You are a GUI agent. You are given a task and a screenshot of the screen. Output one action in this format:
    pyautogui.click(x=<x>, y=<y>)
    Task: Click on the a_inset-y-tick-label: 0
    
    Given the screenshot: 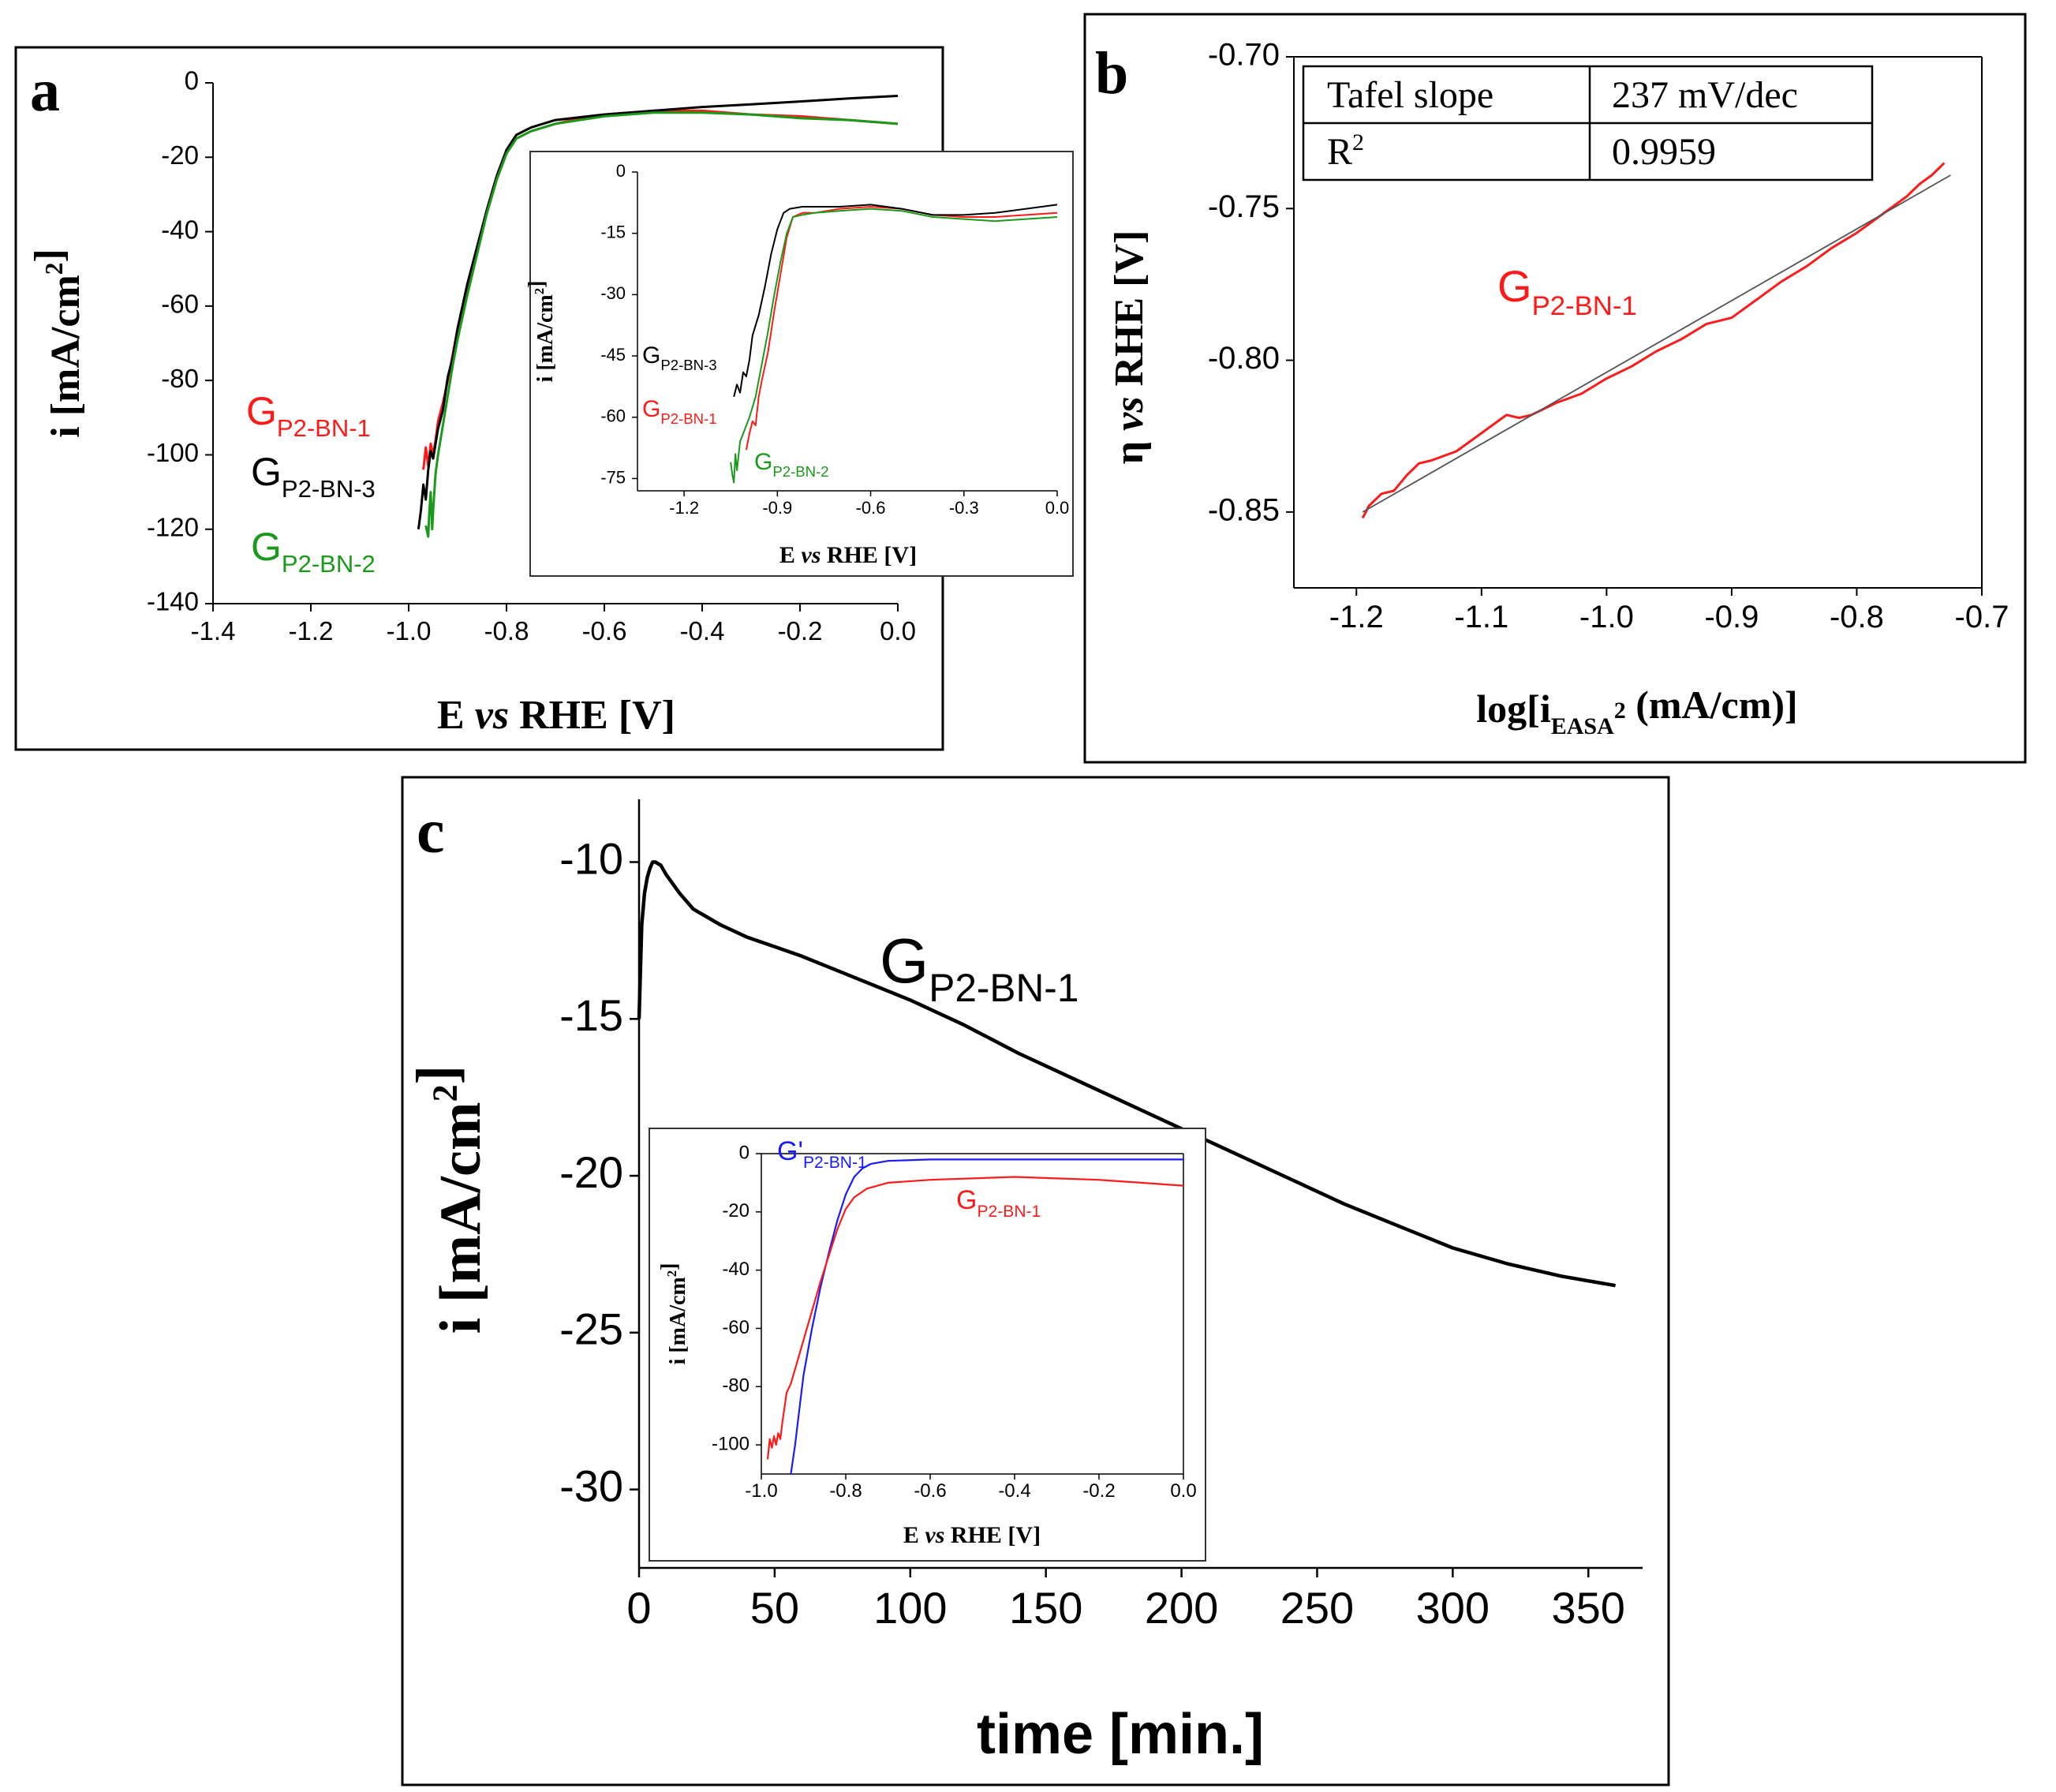 What is the action you would take?
    pyautogui.click(x=621, y=171)
    